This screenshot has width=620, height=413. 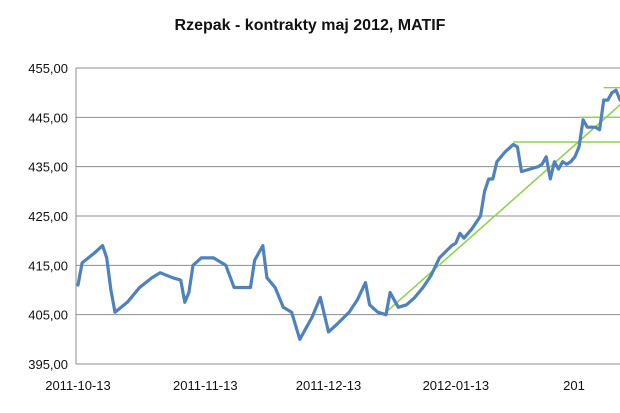 What do you see at coordinates (48, 68) in the screenshot?
I see `y-tick-label: 455,00` at bounding box center [48, 68].